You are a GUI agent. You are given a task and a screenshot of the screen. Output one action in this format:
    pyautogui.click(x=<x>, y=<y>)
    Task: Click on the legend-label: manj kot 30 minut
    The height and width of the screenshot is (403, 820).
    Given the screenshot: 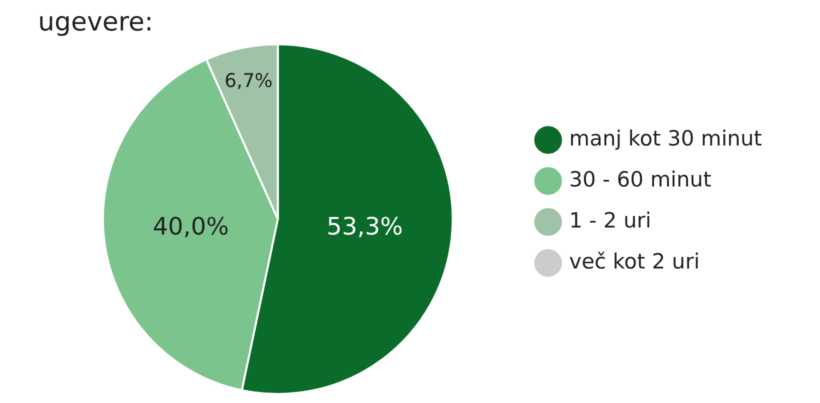 What is the action you would take?
    pyautogui.click(x=665, y=138)
    